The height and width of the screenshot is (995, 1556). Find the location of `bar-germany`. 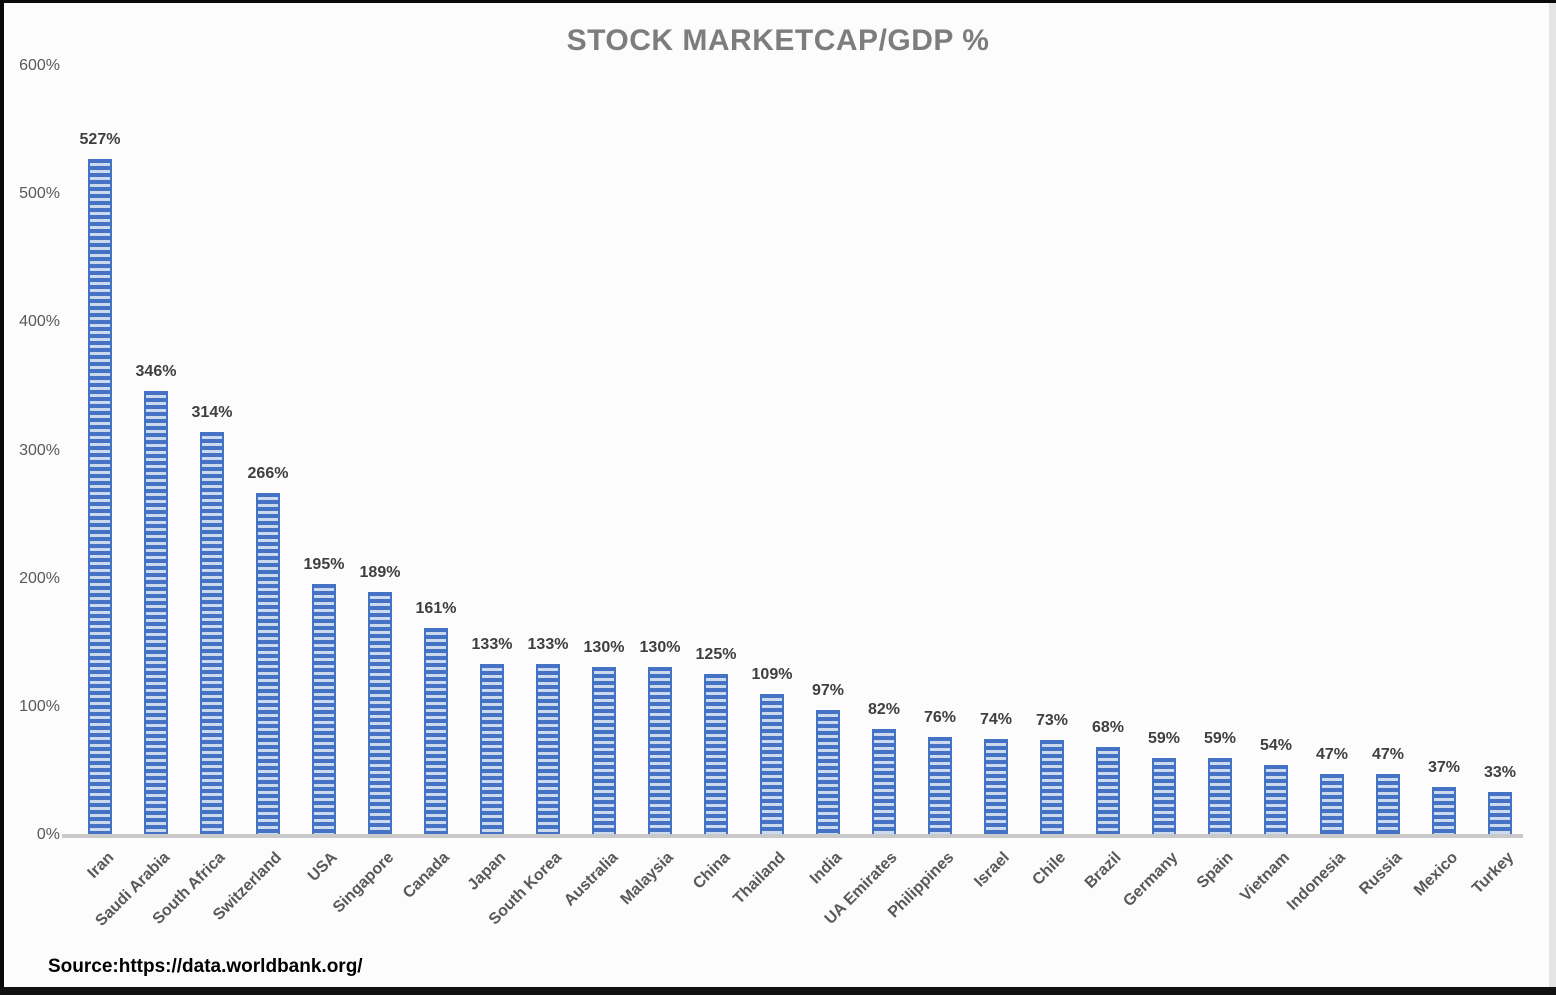

bar-germany is located at coordinates (1164, 796).